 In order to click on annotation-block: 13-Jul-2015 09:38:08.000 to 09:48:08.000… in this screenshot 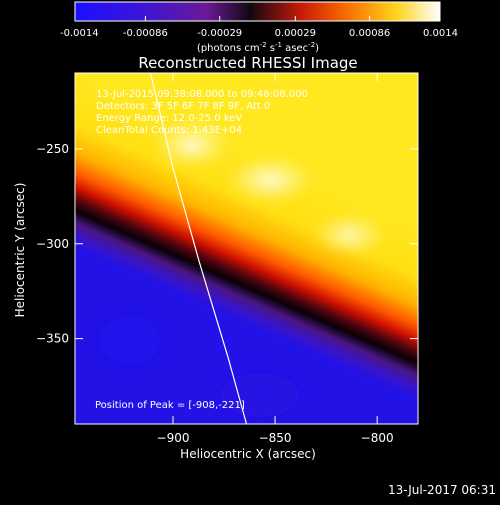, I will do `click(202, 112)`.